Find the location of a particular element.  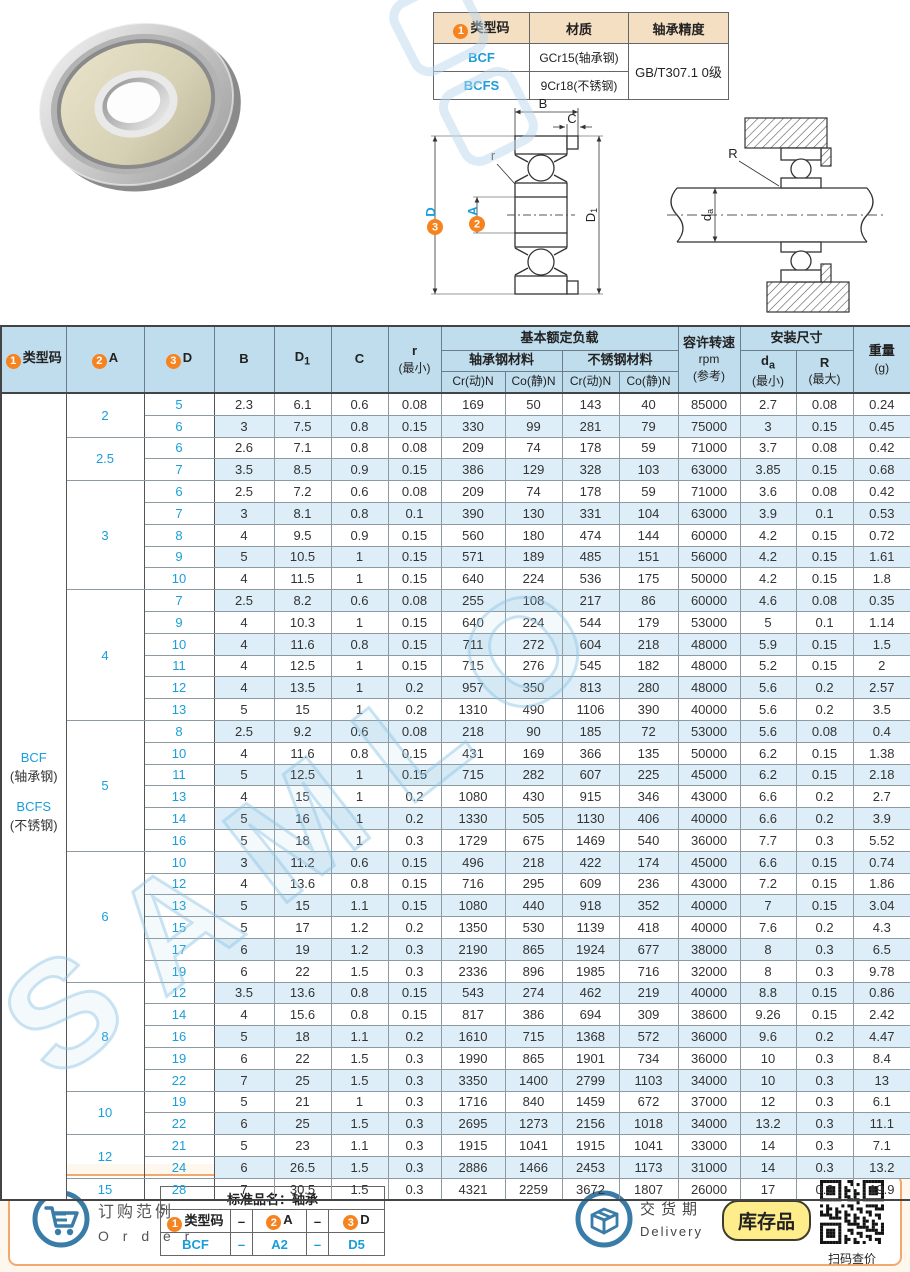

value-cell: 390 is located at coordinates (648, 709).